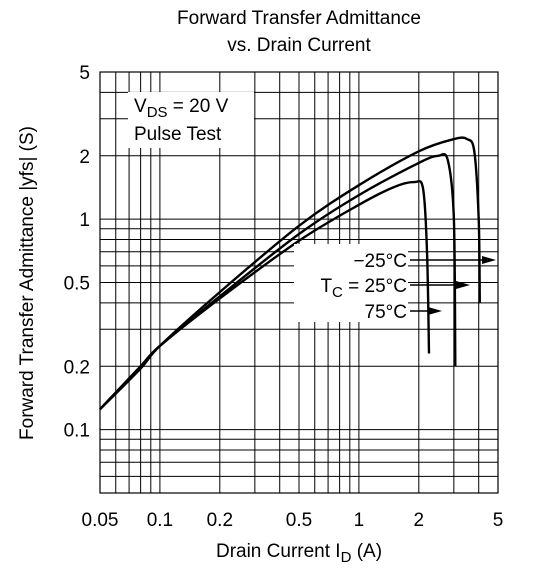 The height and width of the screenshot is (569, 534). Describe the element at coordinates (299, 18) in the screenshot. I see `chart-title-line-1: Forward Transfer Admittance` at that location.